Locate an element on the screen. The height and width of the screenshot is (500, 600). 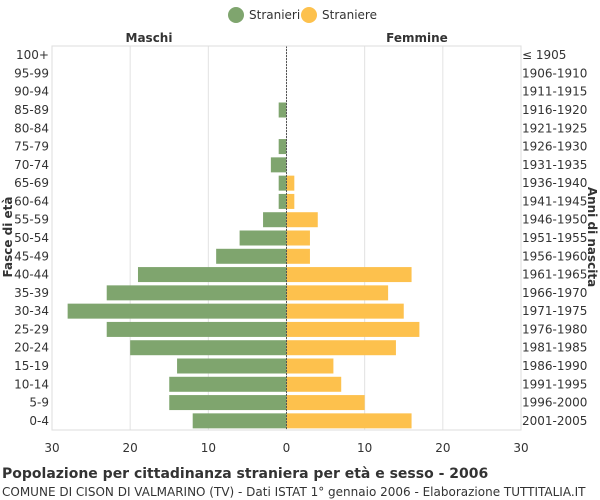
right-header-femmine: Femmine is located at coordinates (417, 38).